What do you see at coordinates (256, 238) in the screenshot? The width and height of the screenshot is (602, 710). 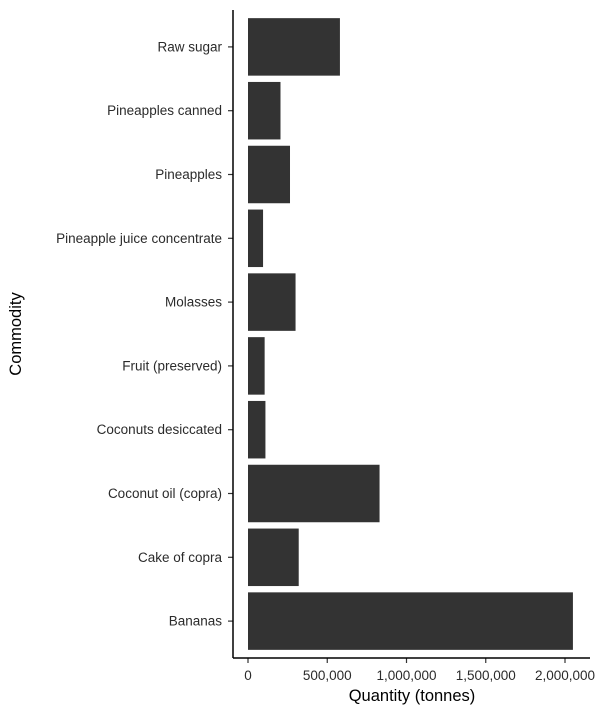 I see `bar-pineapple-juice-concentrate` at bounding box center [256, 238].